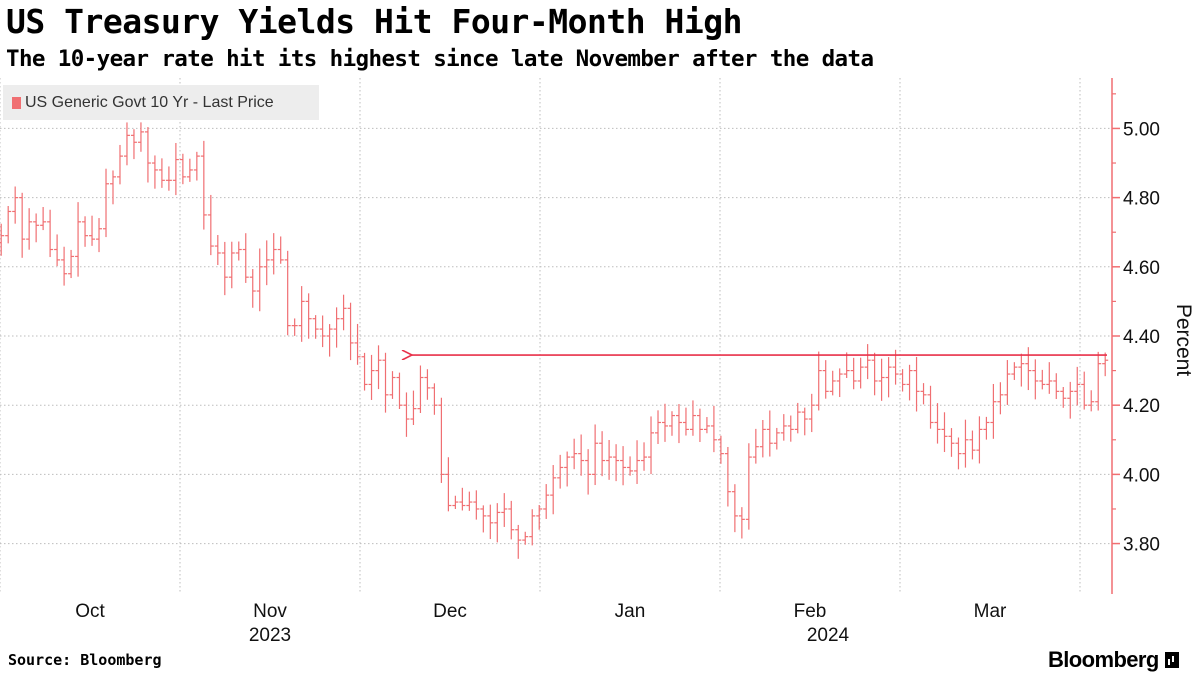  I want to click on source-note: Source: Bloomberg, so click(85, 660).